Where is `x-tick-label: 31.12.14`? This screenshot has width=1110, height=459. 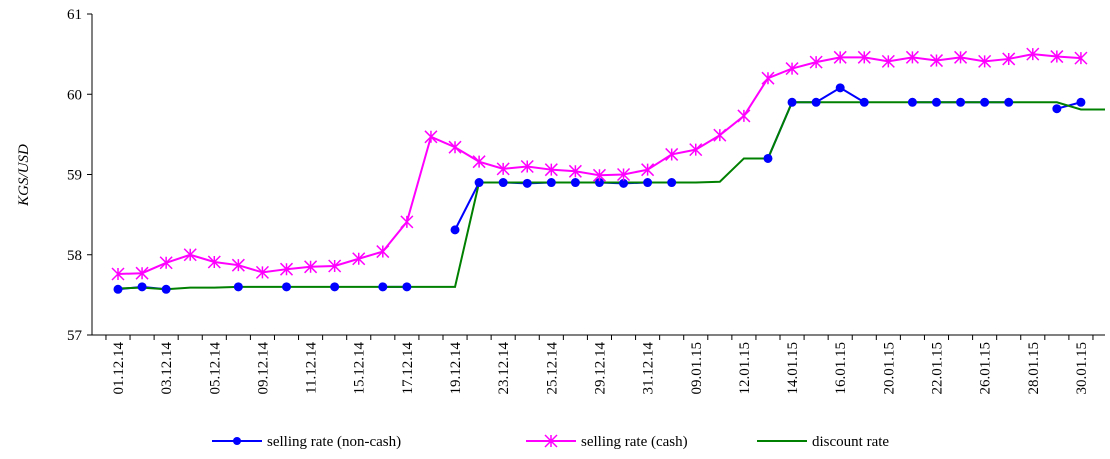 x-tick-label: 31.12.14 is located at coordinates (649, 368).